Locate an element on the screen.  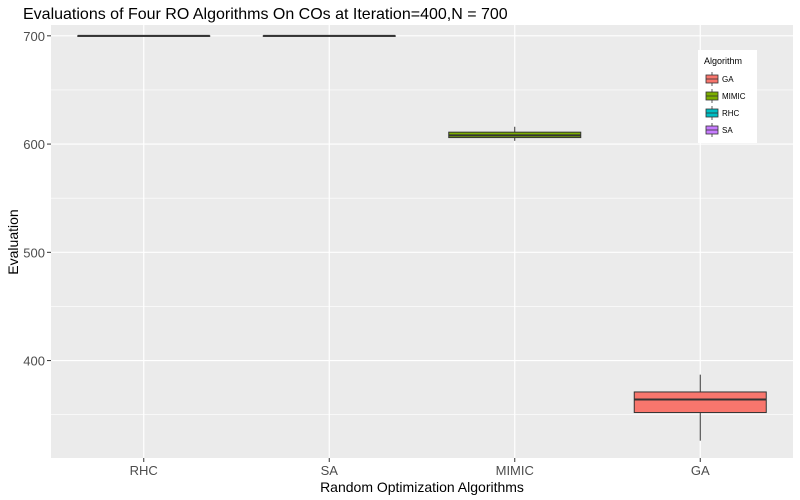
box-rhc is located at coordinates (144, 35).